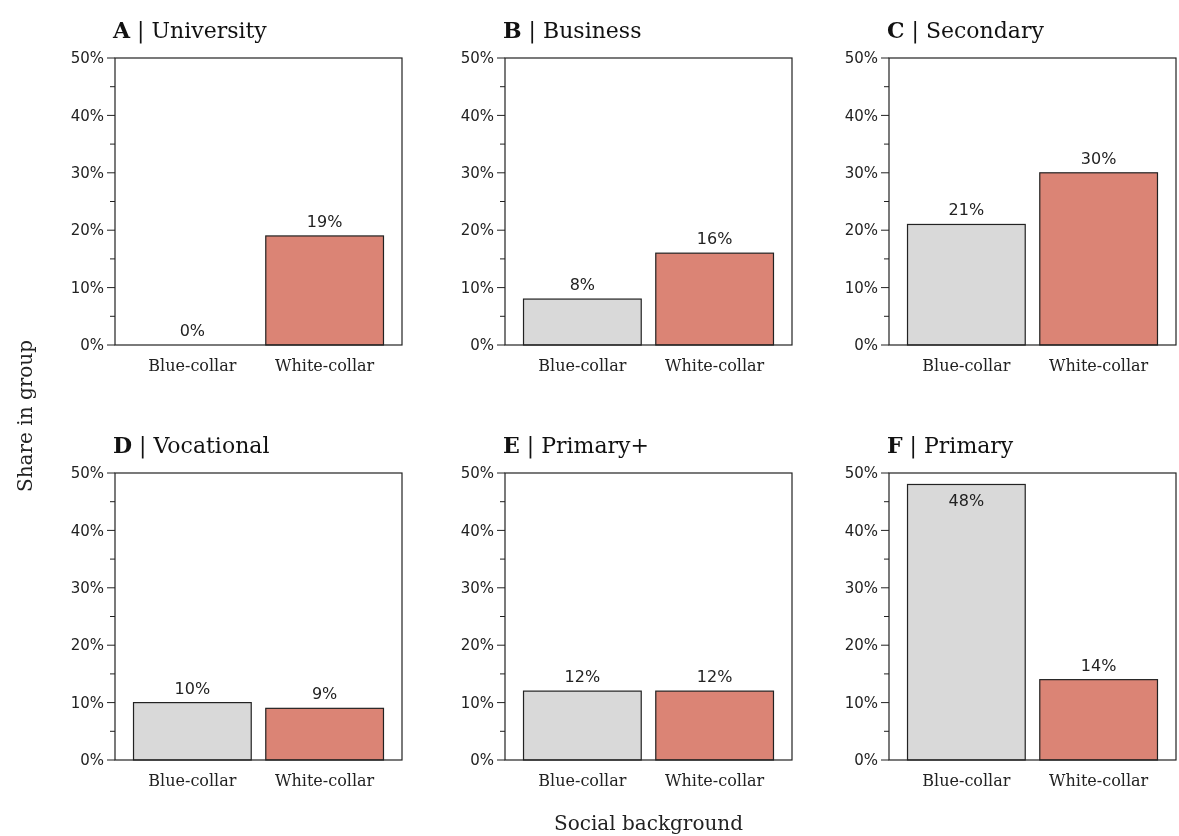 The image size is (1179, 836). What do you see at coordinates (25, 416) in the screenshot?
I see `y-axis-title: Share in group` at bounding box center [25, 416].